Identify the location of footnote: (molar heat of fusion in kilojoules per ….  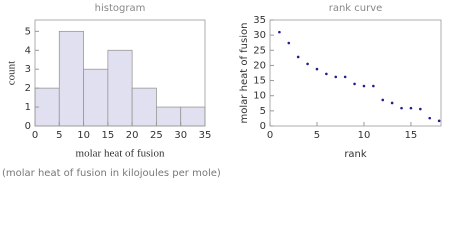
(111, 173).